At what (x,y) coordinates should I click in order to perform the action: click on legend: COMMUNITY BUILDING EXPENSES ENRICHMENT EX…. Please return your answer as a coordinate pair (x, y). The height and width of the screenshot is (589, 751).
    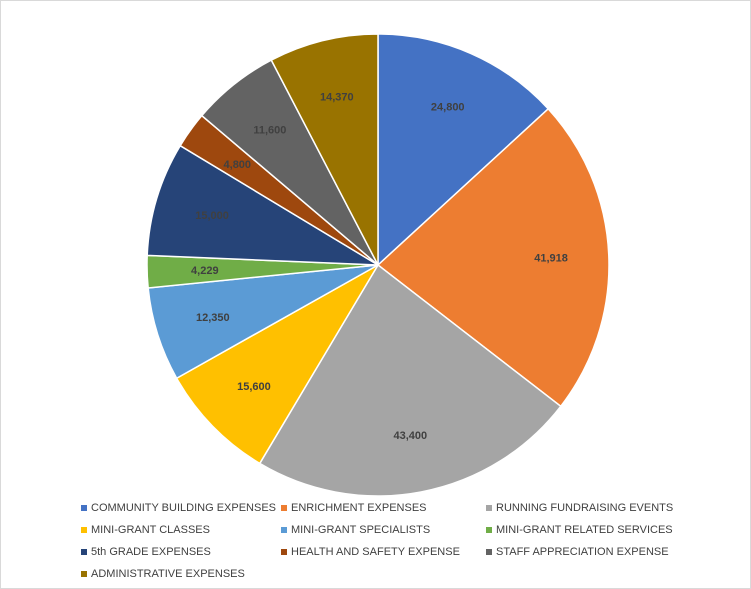
    Looking at the image, I should click on (401, 541).